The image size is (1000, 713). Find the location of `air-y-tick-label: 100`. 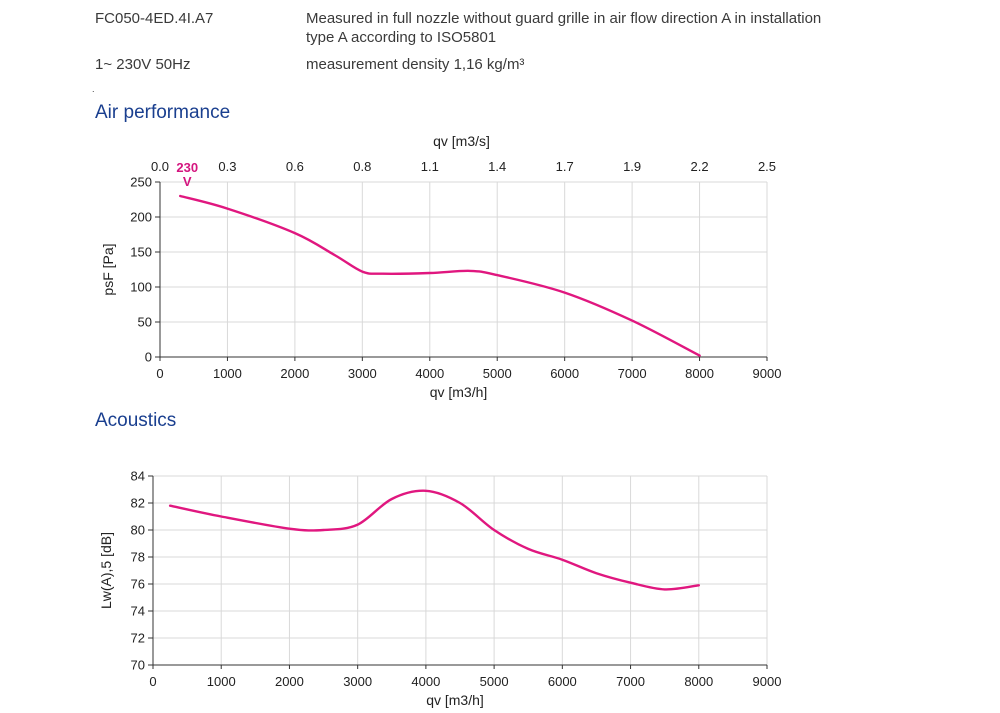

air-y-tick-label: 100 is located at coordinates (141, 287).